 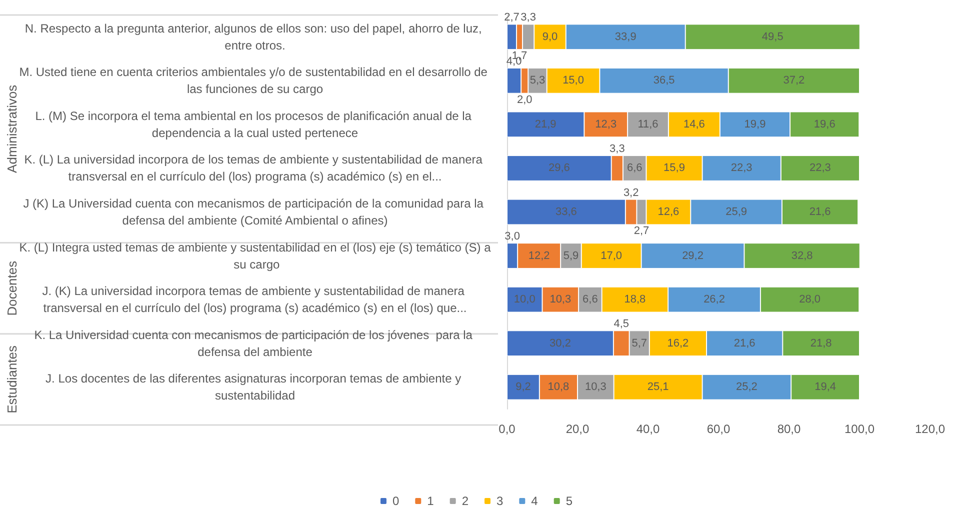 What do you see at coordinates (525, 300) in the screenshot?
I see `data-label: 10,0` at bounding box center [525, 300].